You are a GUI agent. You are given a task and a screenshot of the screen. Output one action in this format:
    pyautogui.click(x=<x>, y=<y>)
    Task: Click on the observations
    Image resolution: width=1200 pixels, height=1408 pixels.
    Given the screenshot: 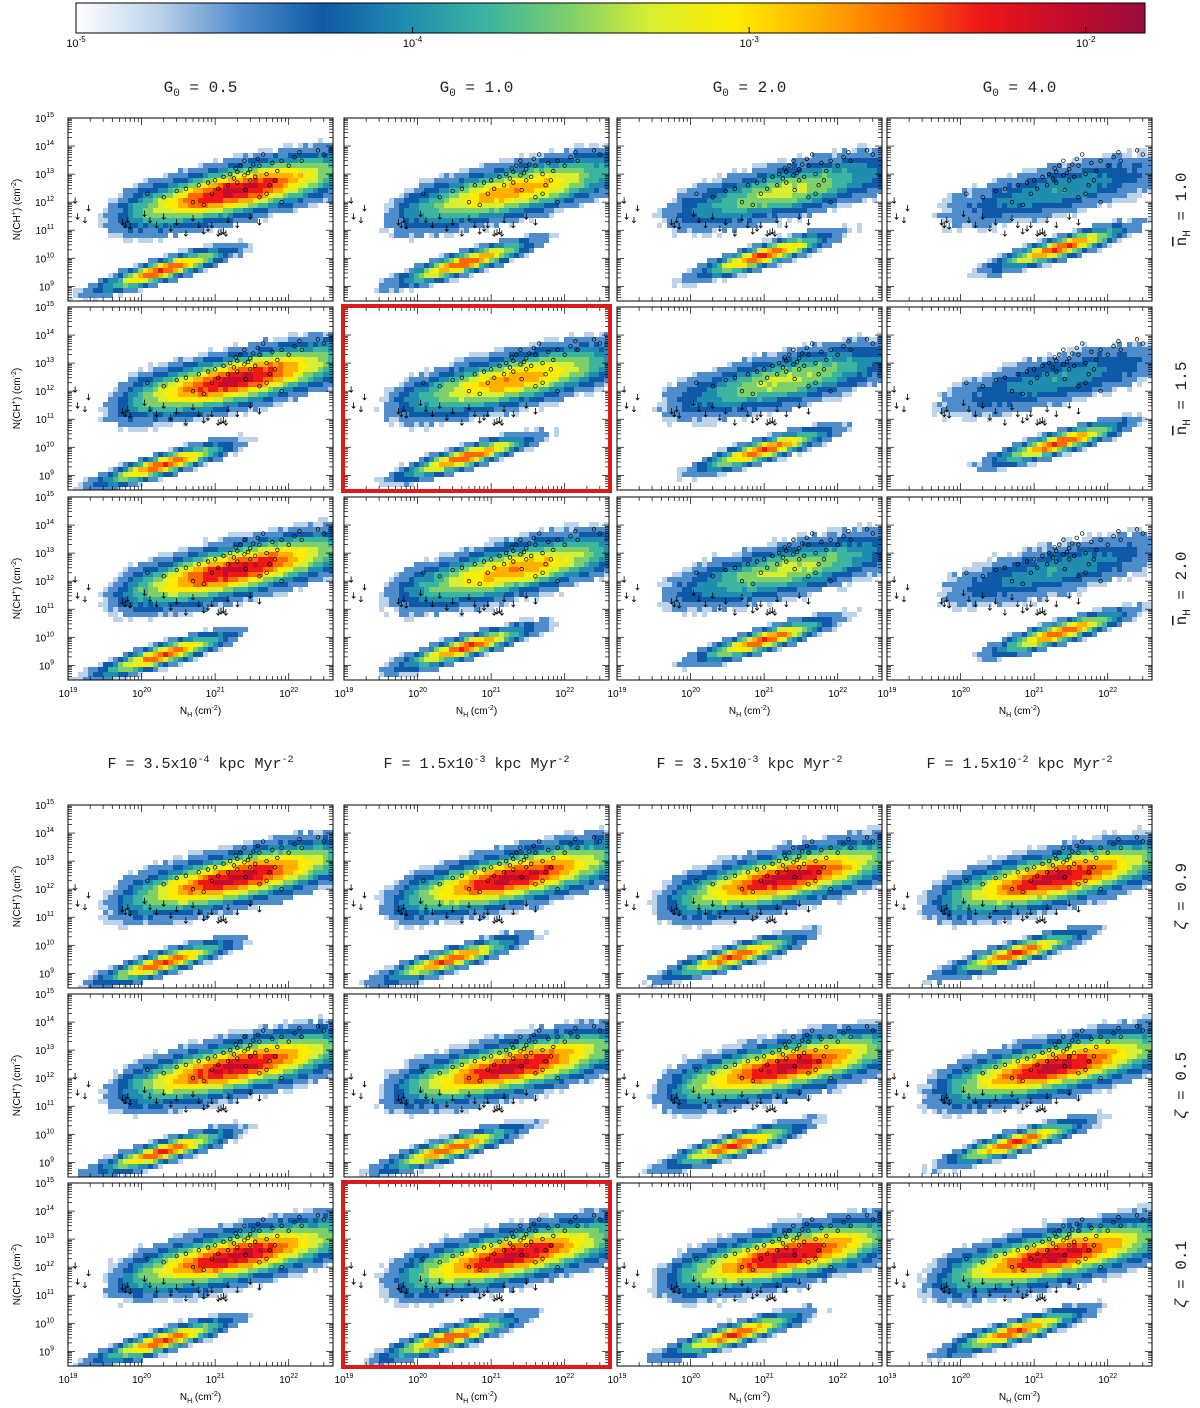 What is the action you would take?
    pyautogui.click(x=199, y=192)
    